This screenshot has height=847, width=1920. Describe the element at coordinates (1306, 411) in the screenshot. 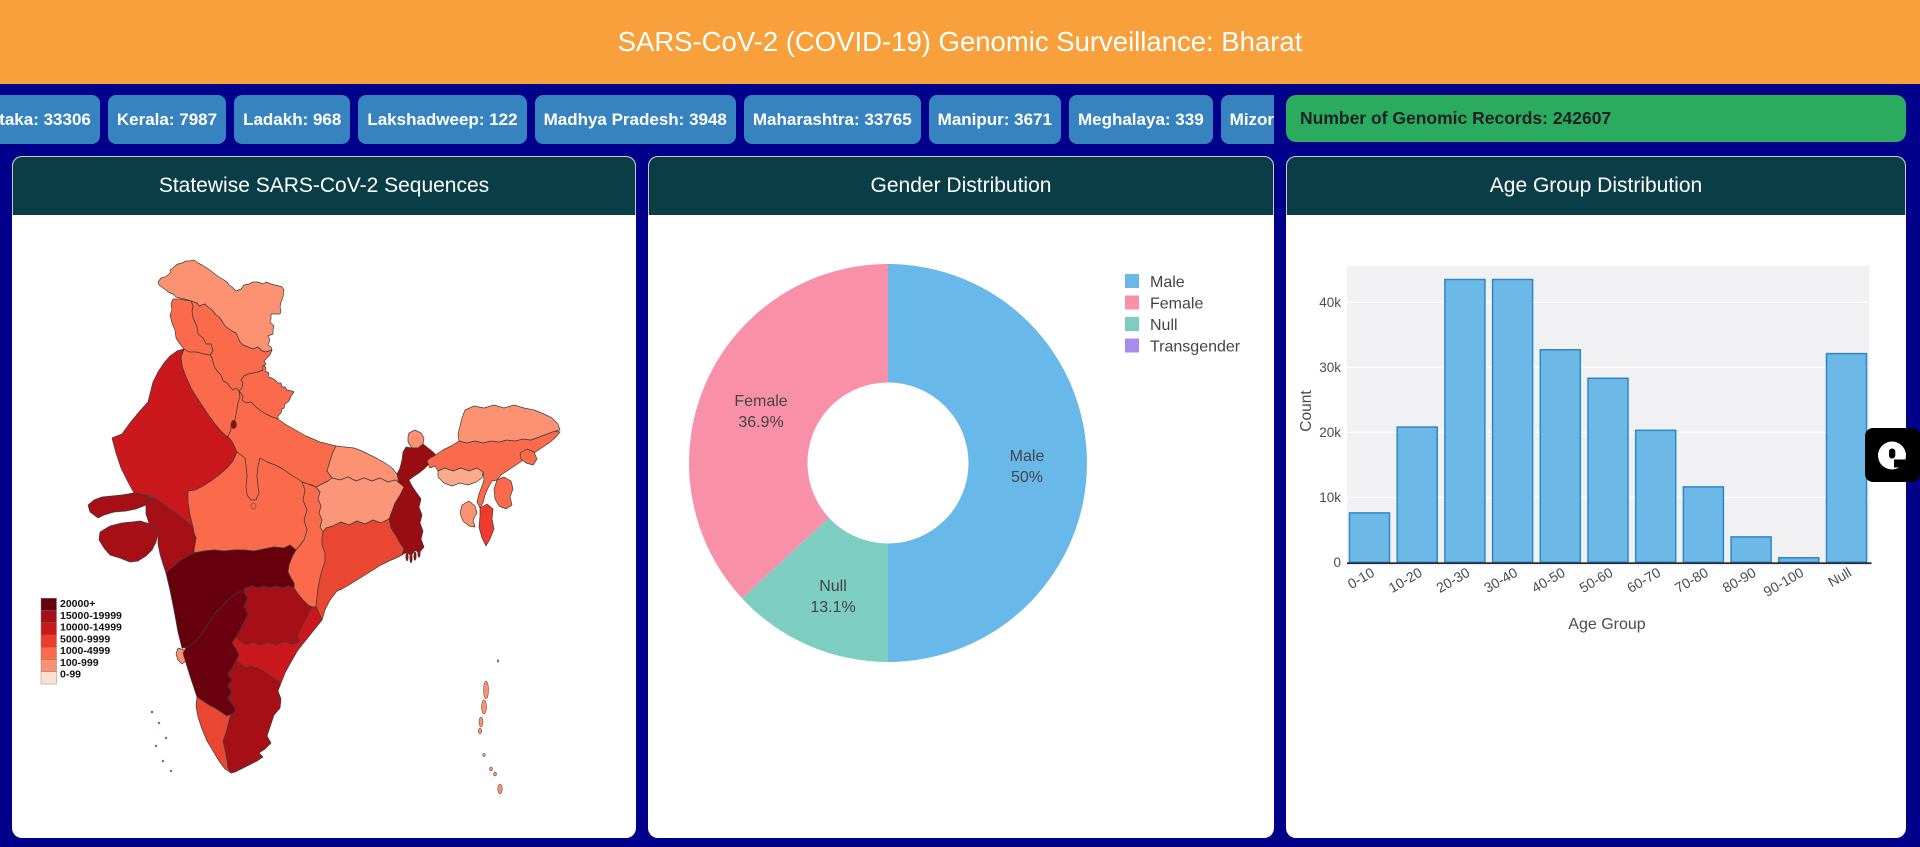

I see `svg-text: Count` at that location.